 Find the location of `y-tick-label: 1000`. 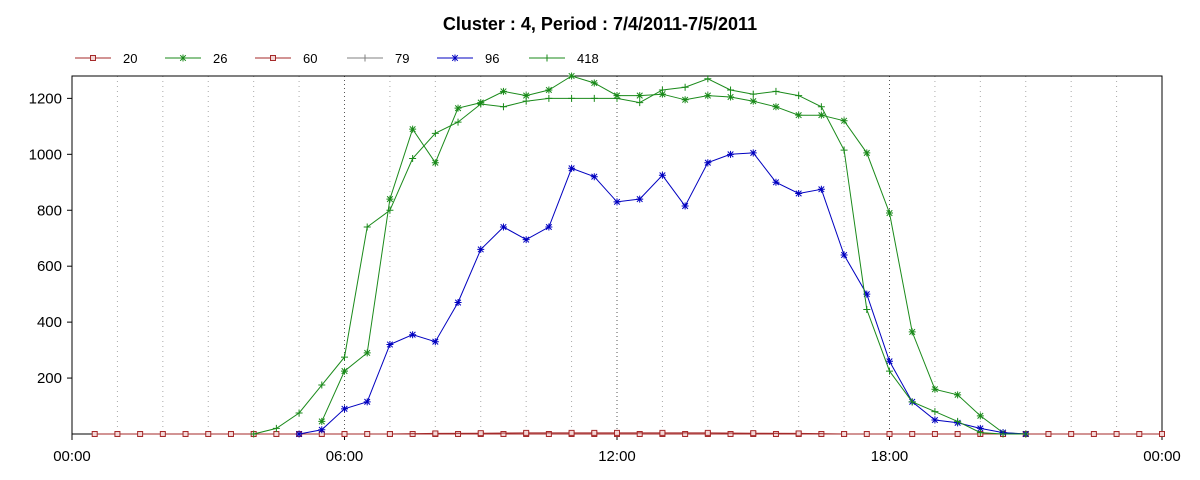

y-tick-label: 1000 is located at coordinates (45, 154).